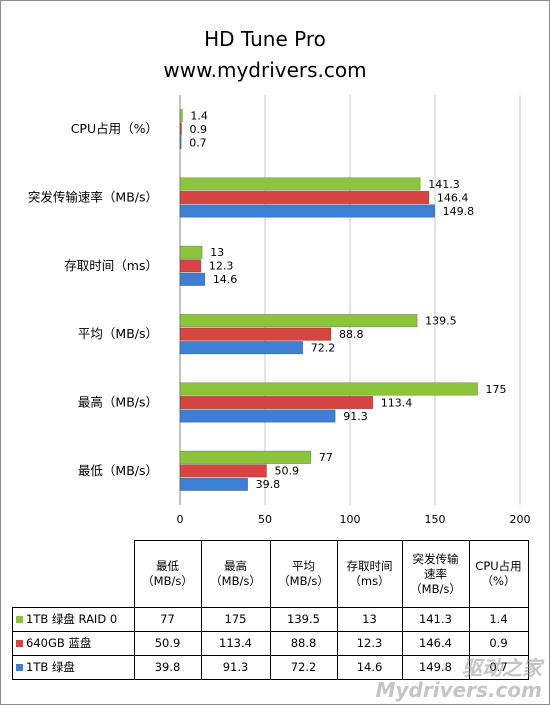  What do you see at coordinates (326, 457) in the screenshot?
I see `data-label: 77` at bounding box center [326, 457].